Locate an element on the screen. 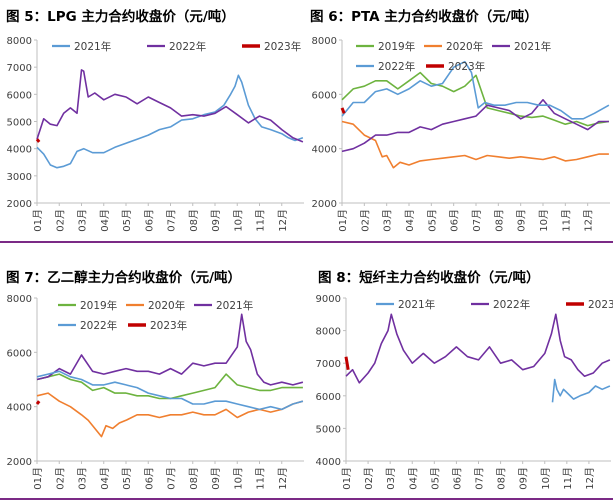 Image resolution: width=613 pixels, height=502 pixels. row-divider-bottom is located at coordinates (306, 499).